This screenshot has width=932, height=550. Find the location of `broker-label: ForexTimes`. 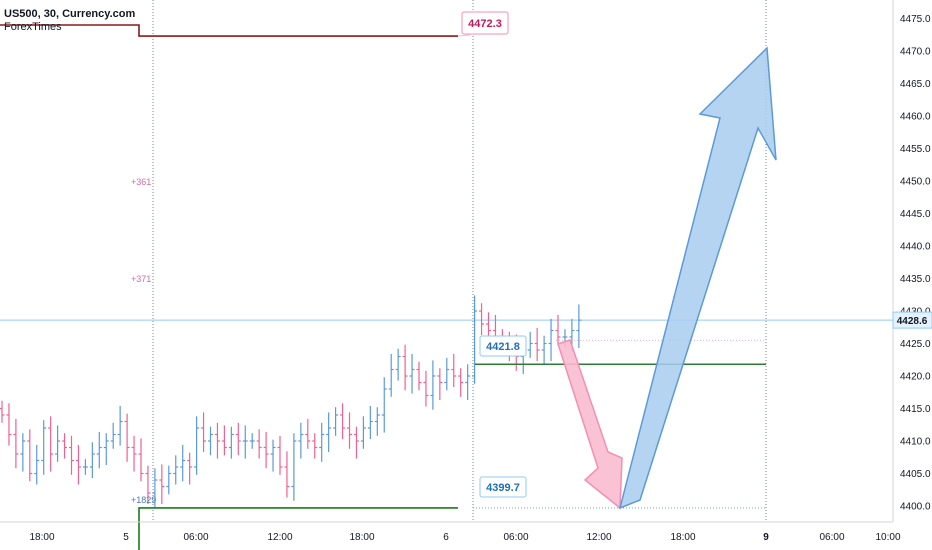

broker-label: ForexTimes is located at coordinates (33, 27).